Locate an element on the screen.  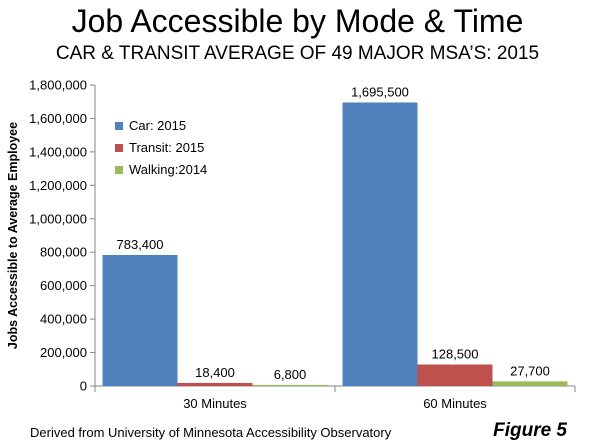
data-label: 6,800 is located at coordinates (290, 374).